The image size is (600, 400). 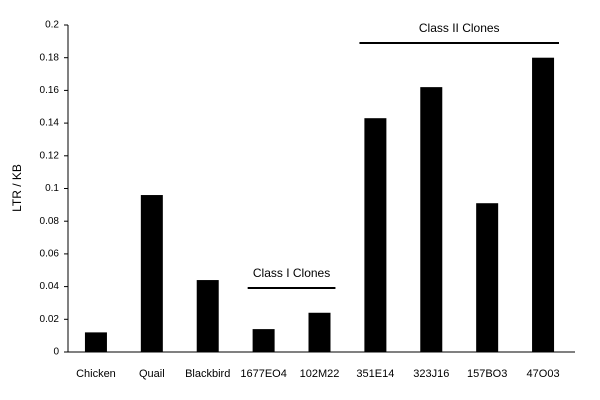 I want to click on y-tick-label: 0.16, so click(x=50, y=90).